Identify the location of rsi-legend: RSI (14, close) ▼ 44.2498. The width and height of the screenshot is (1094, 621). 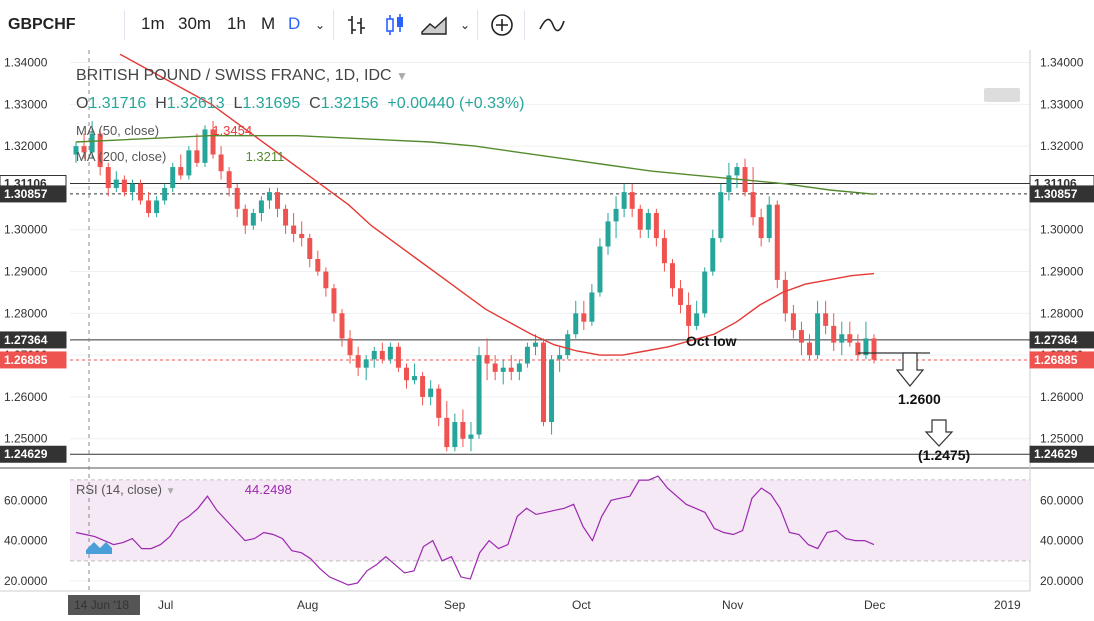
(184, 489).